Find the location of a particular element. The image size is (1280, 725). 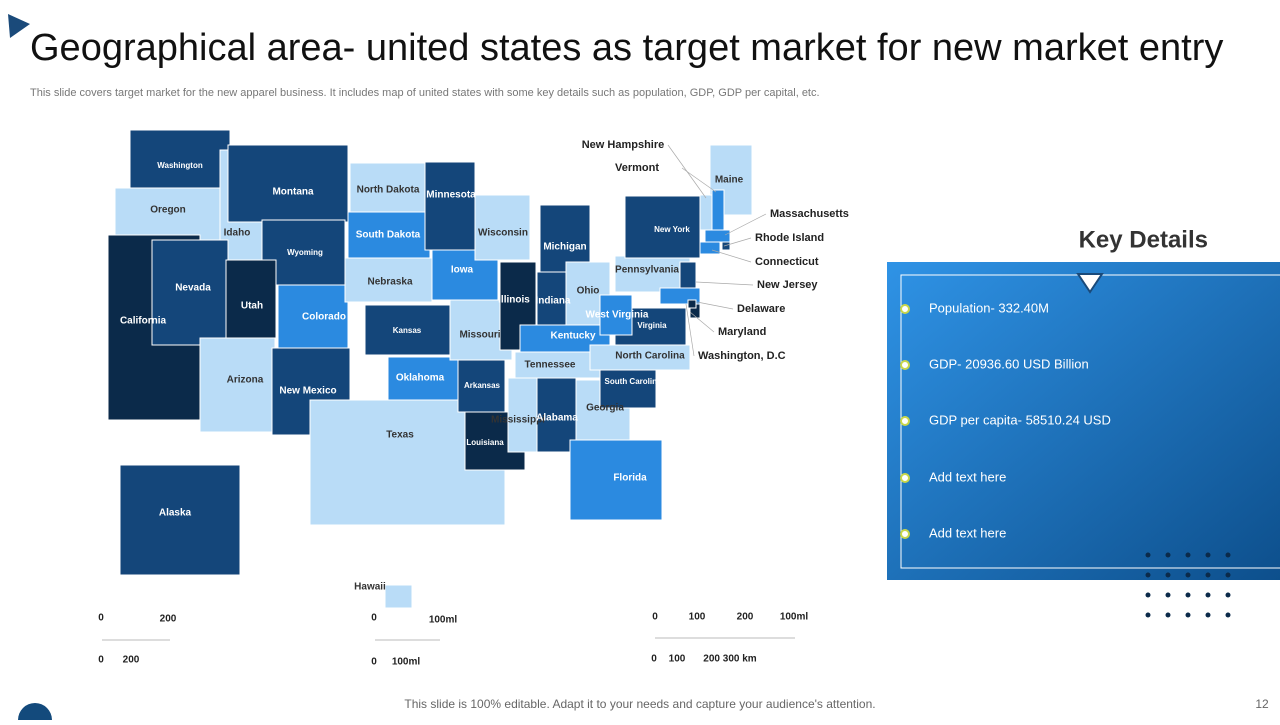

state-label: North Dakota is located at coordinates (388, 190).